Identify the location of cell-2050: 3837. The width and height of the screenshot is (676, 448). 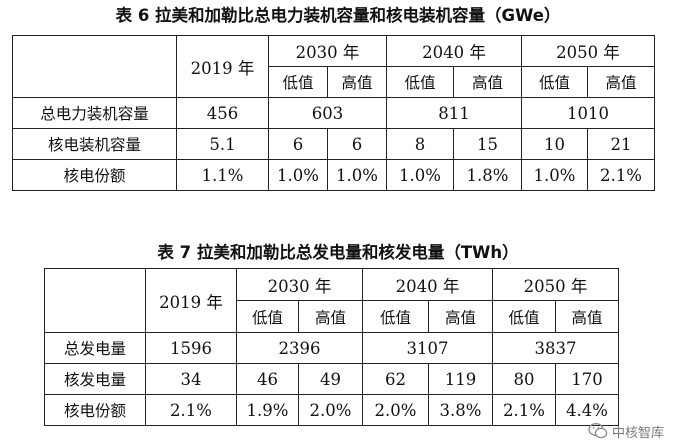
(555, 348).